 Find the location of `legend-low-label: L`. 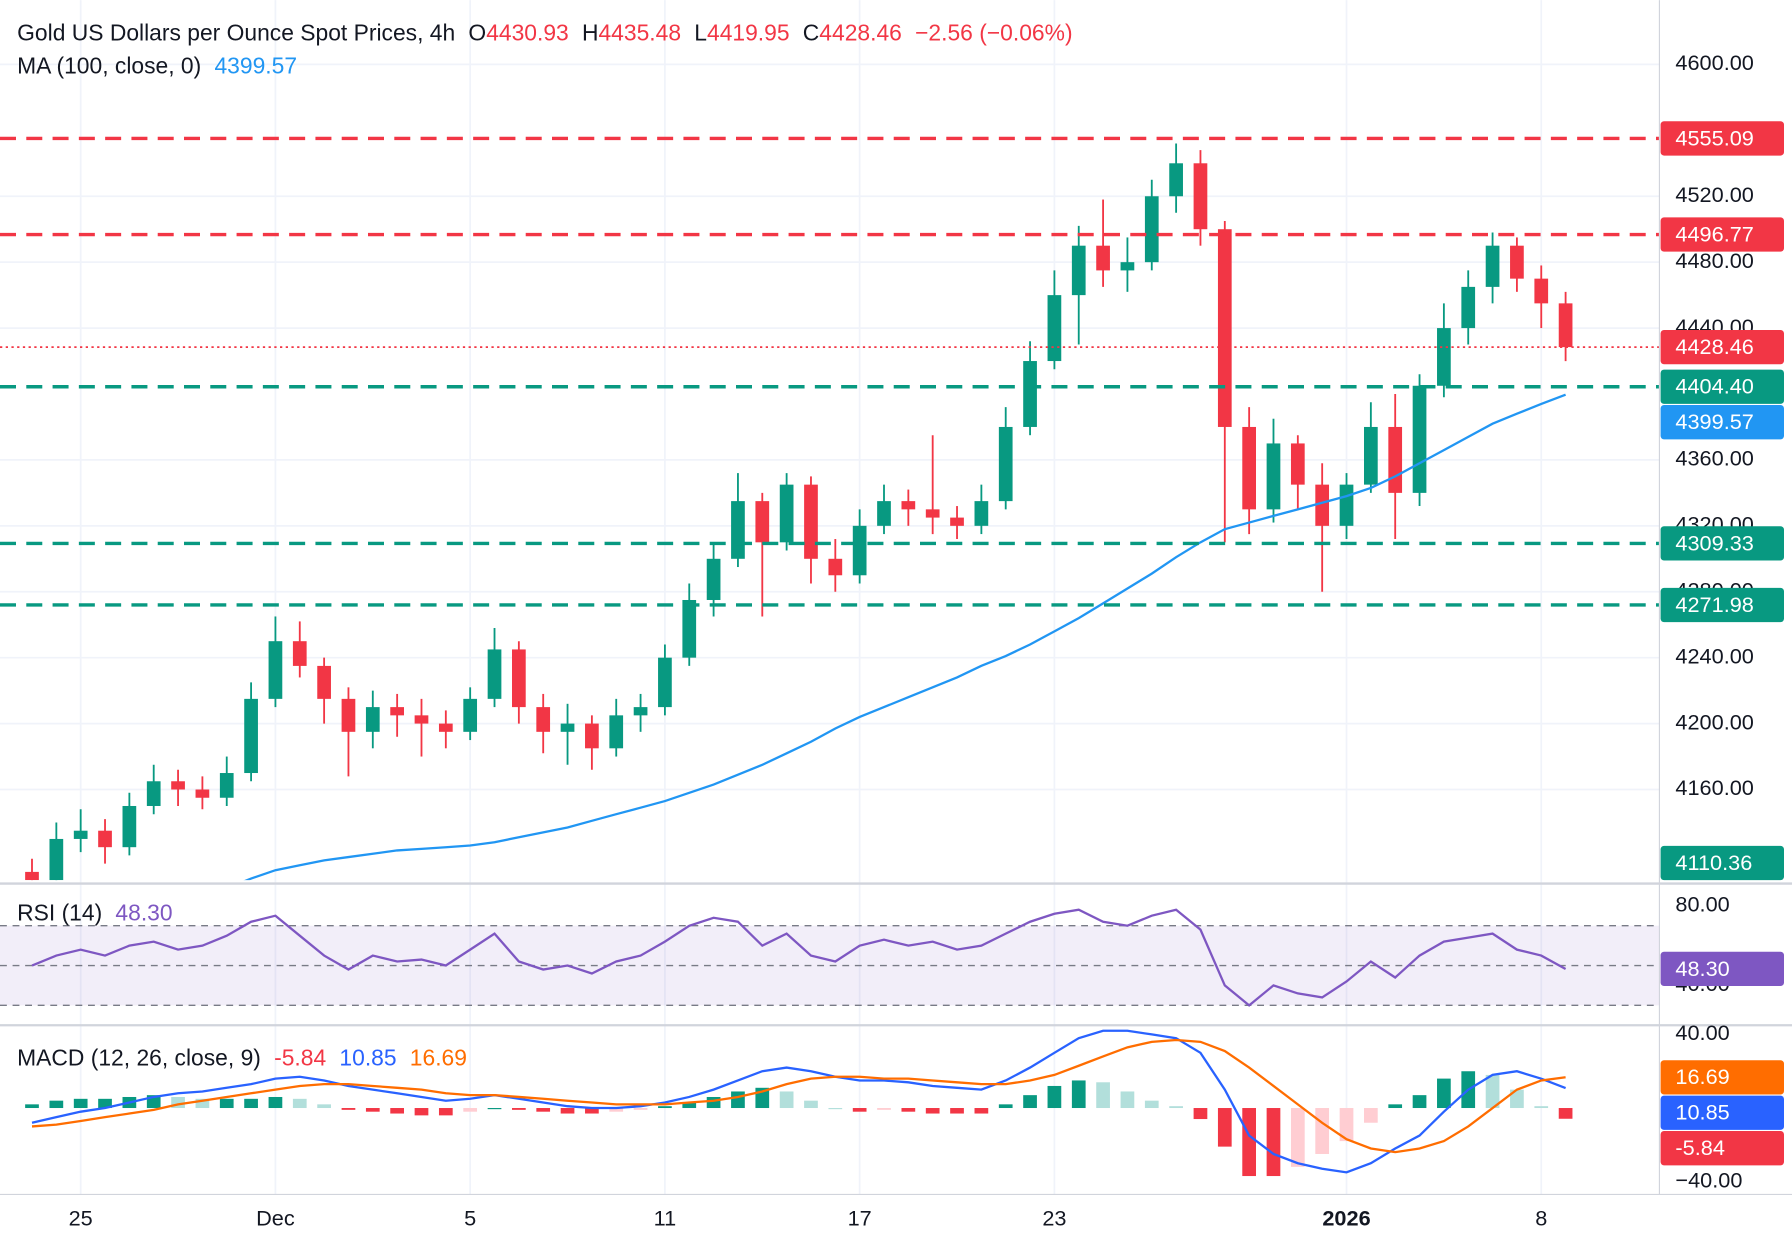

legend-low-label: L is located at coordinates (700, 32).